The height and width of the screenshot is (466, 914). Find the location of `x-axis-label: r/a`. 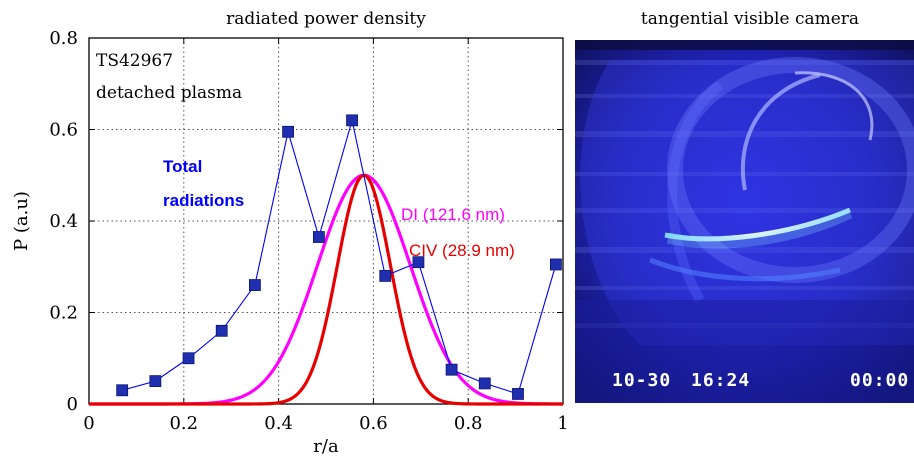

x-axis-label: r/a is located at coordinates (326, 446).